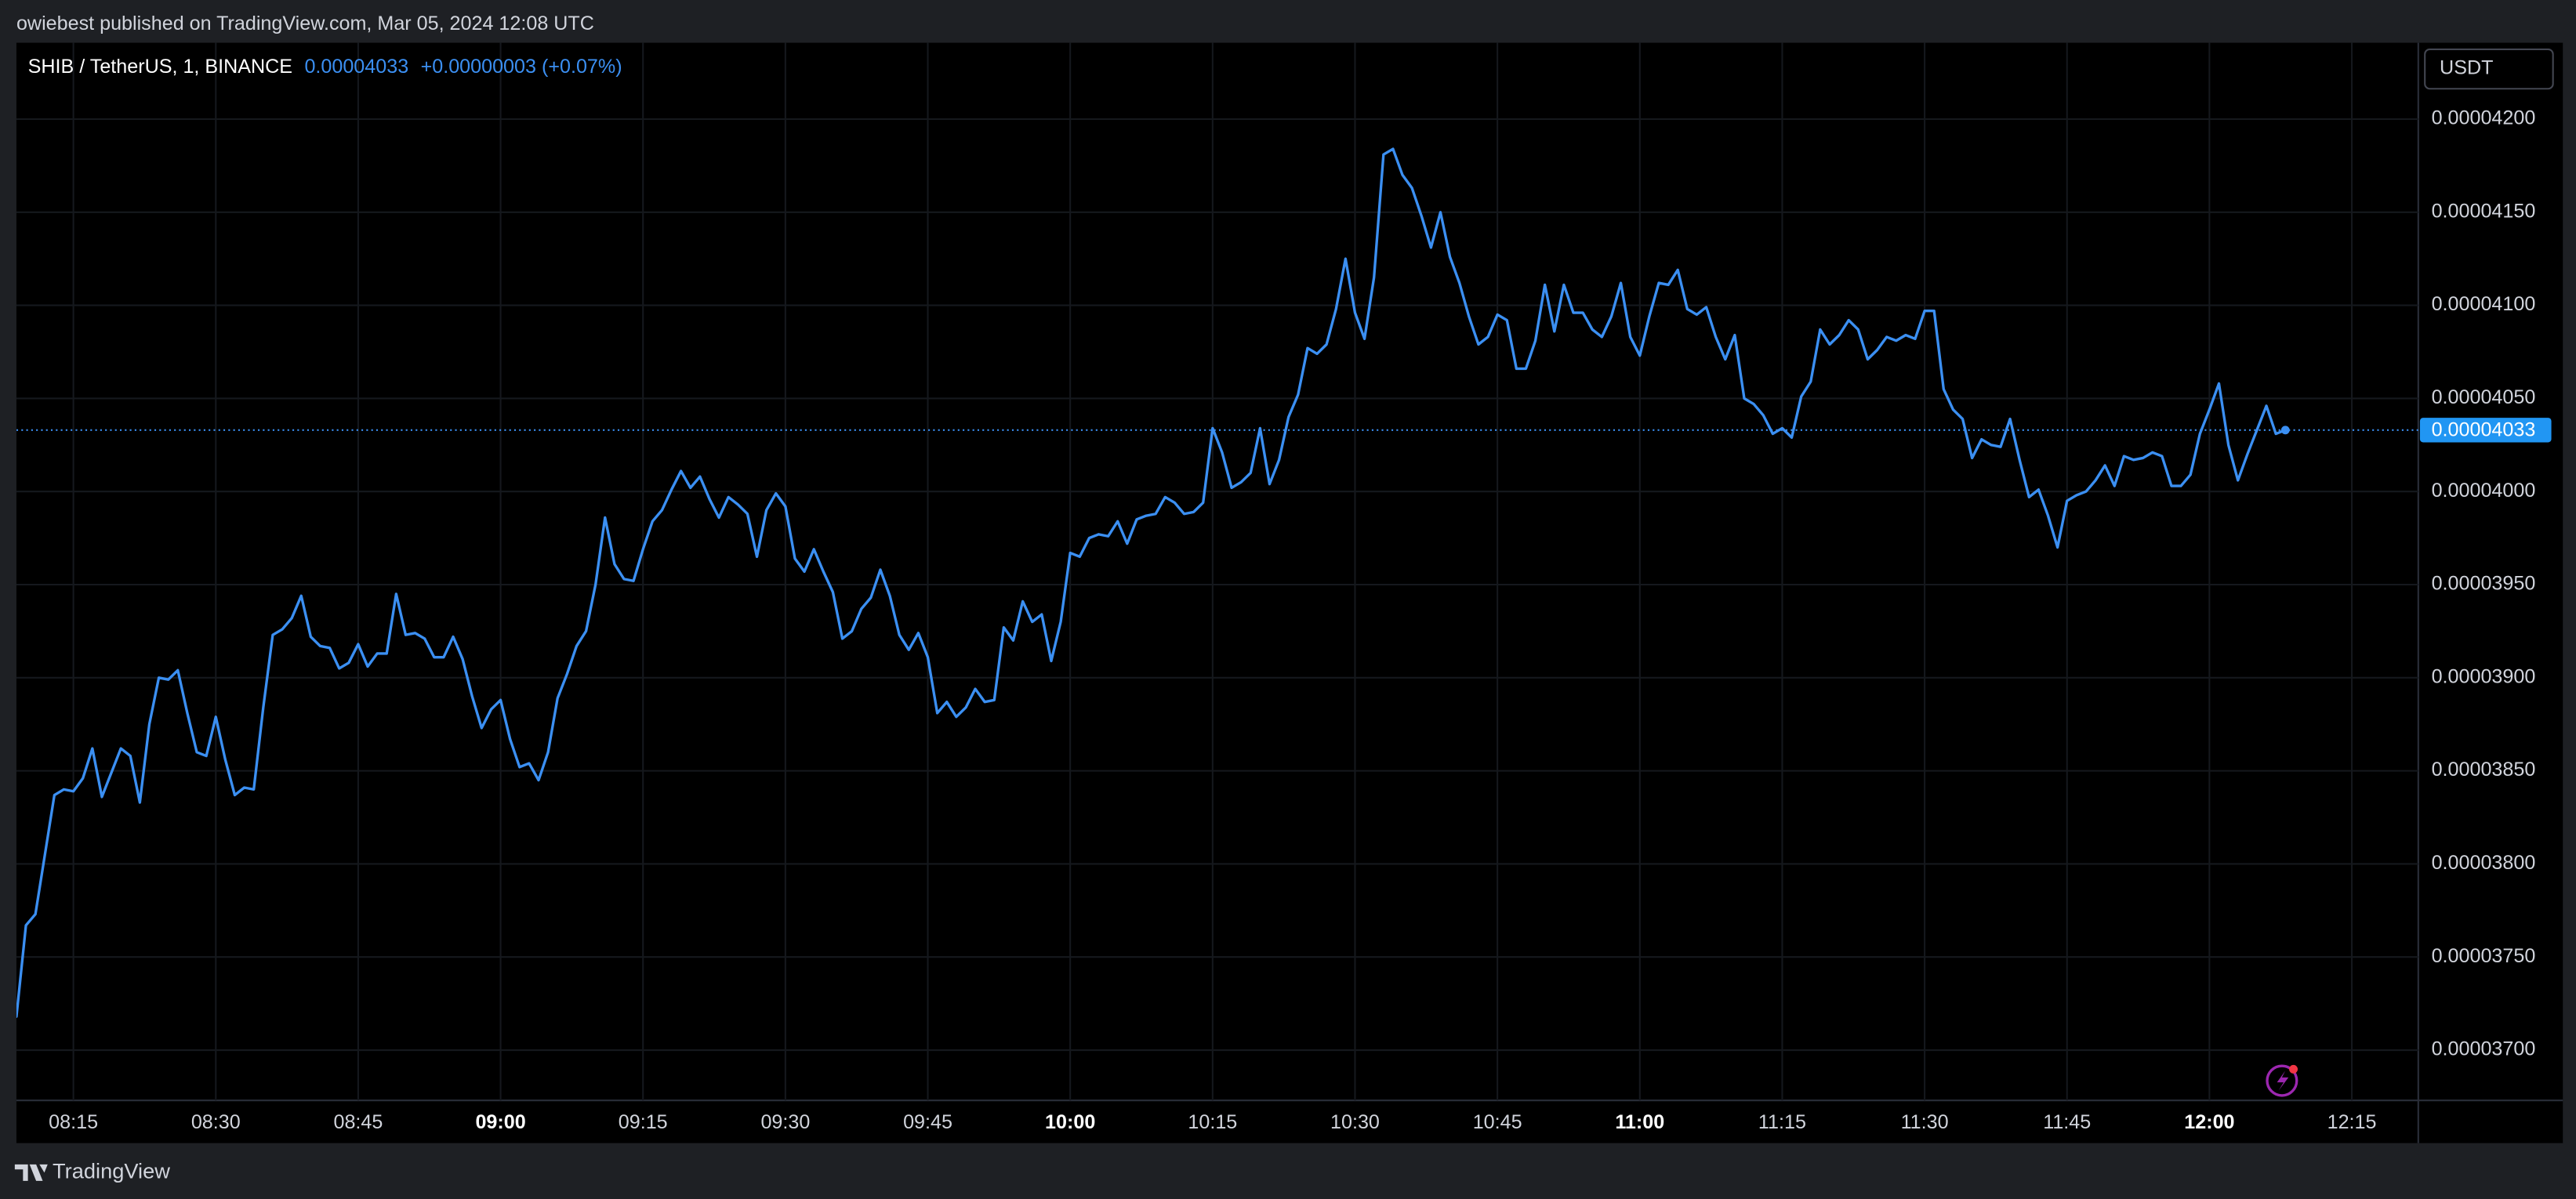  What do you see at coordinates (2484, 211) in the screenshot?
I see `y-tick-label: 0.00004150` at bounding box center [2484, 211].